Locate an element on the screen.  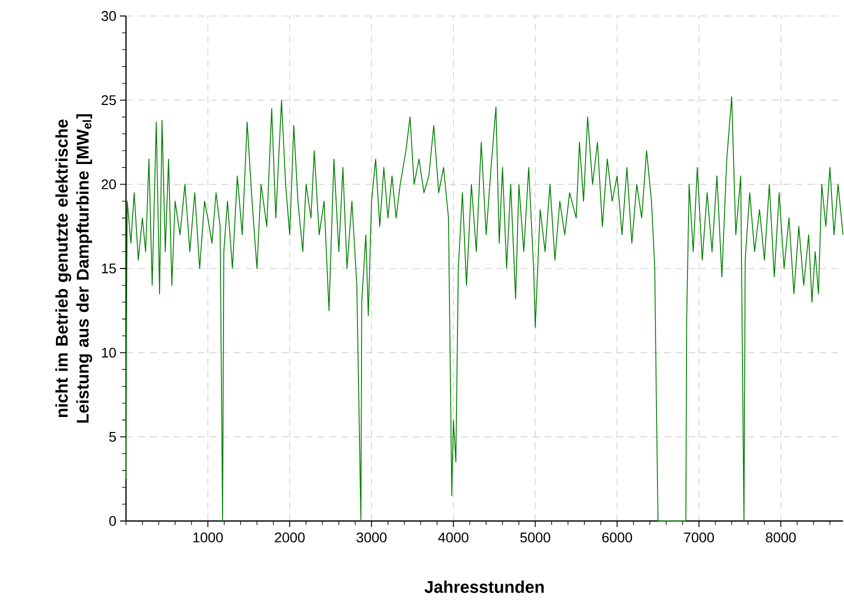
y-tick-label: 0 is located at coordinates (112, 521).